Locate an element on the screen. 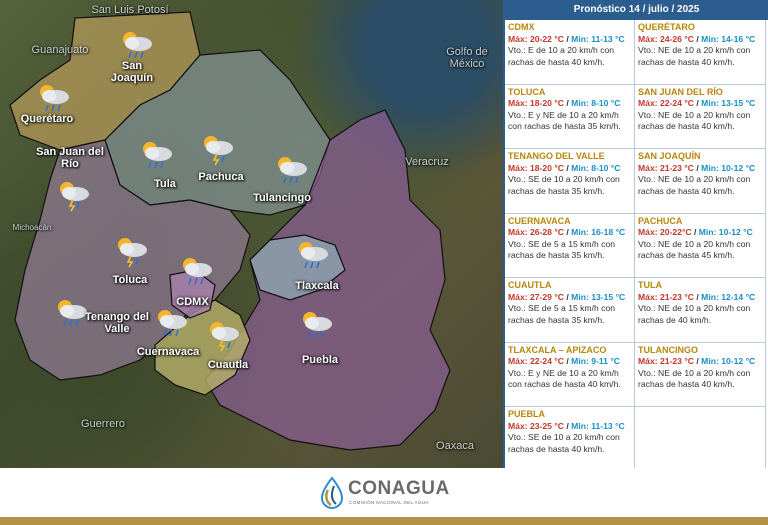  weather-icon-puebla is located at coordinates (317, 325).